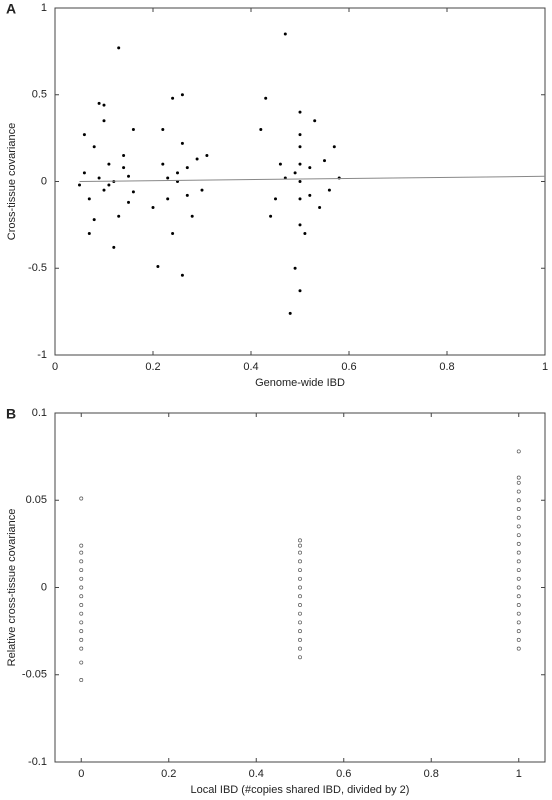  What do you see at coordinates (256, 774) in the screenshot?
I see `x-tick-label: 0.4` at bounding box center [256, 774].